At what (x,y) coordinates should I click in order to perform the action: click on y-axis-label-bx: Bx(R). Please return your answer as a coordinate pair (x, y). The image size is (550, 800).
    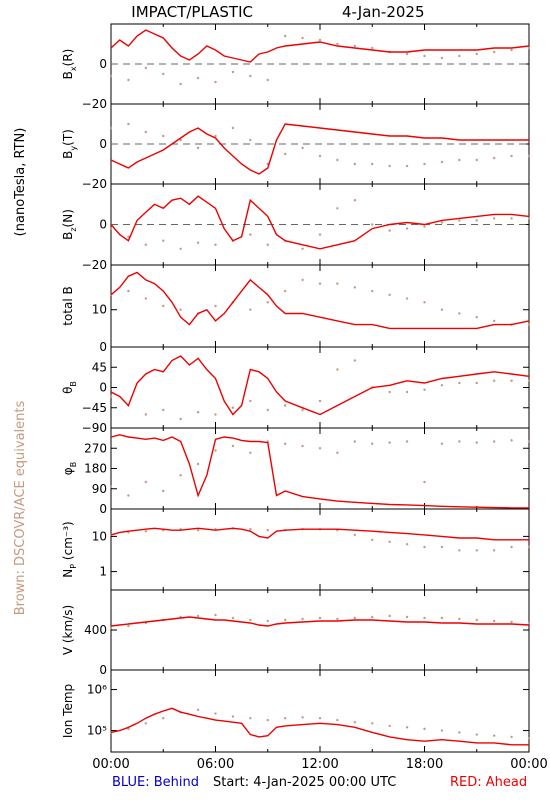
    Looking at the image, I should click on (69, 64).